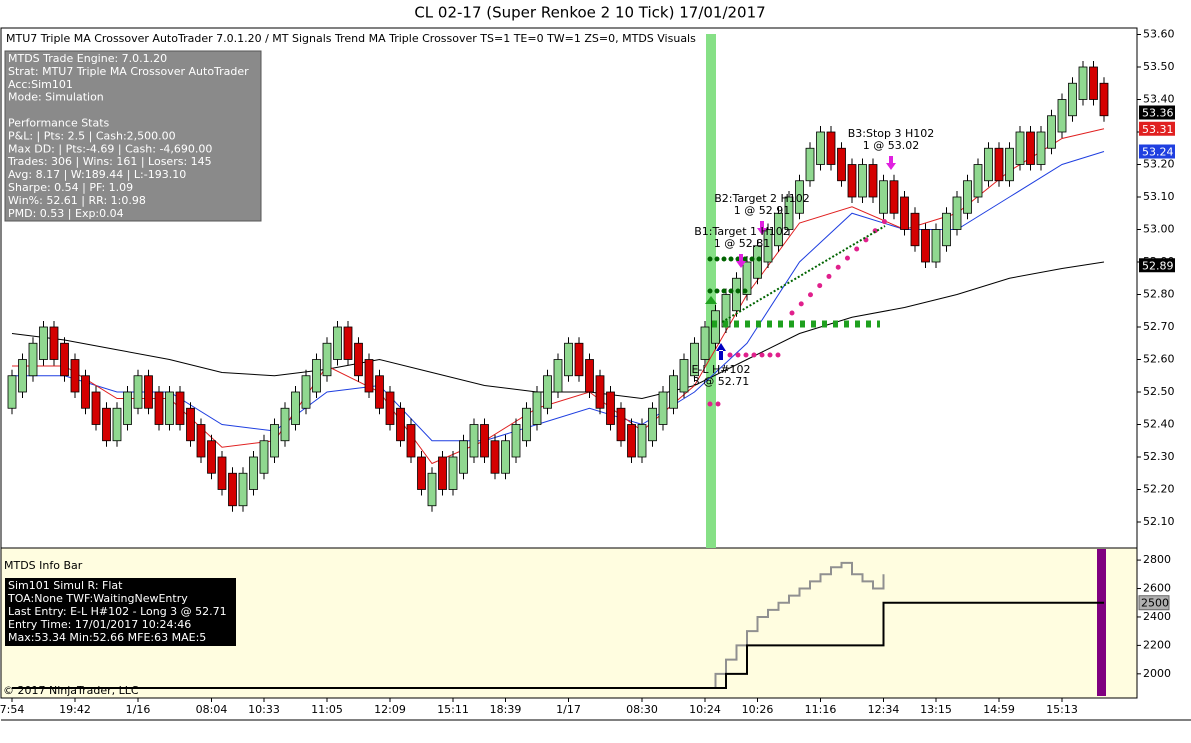 The image size is (1191, 743). Describe the element at coordinates (40, 84) in the screenshot. I see `info-line: Acc:Sim101` at that location.